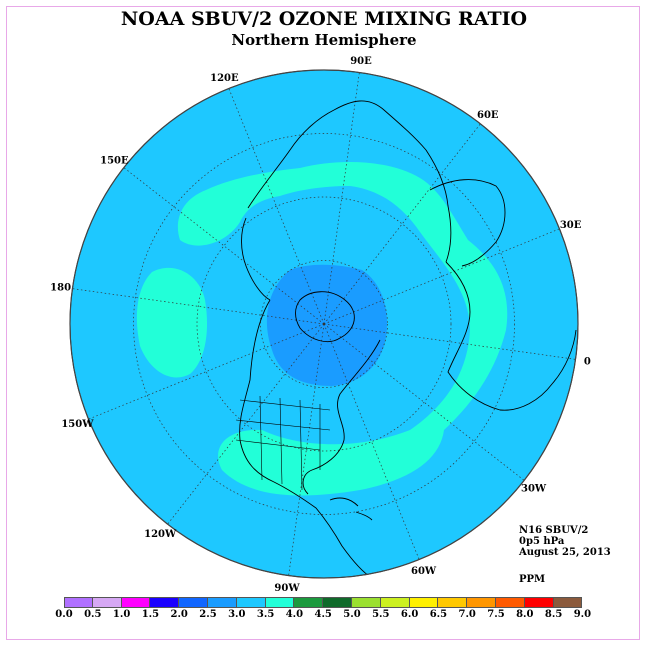  I want to click on coast-north-america-east, so click(341, 417).